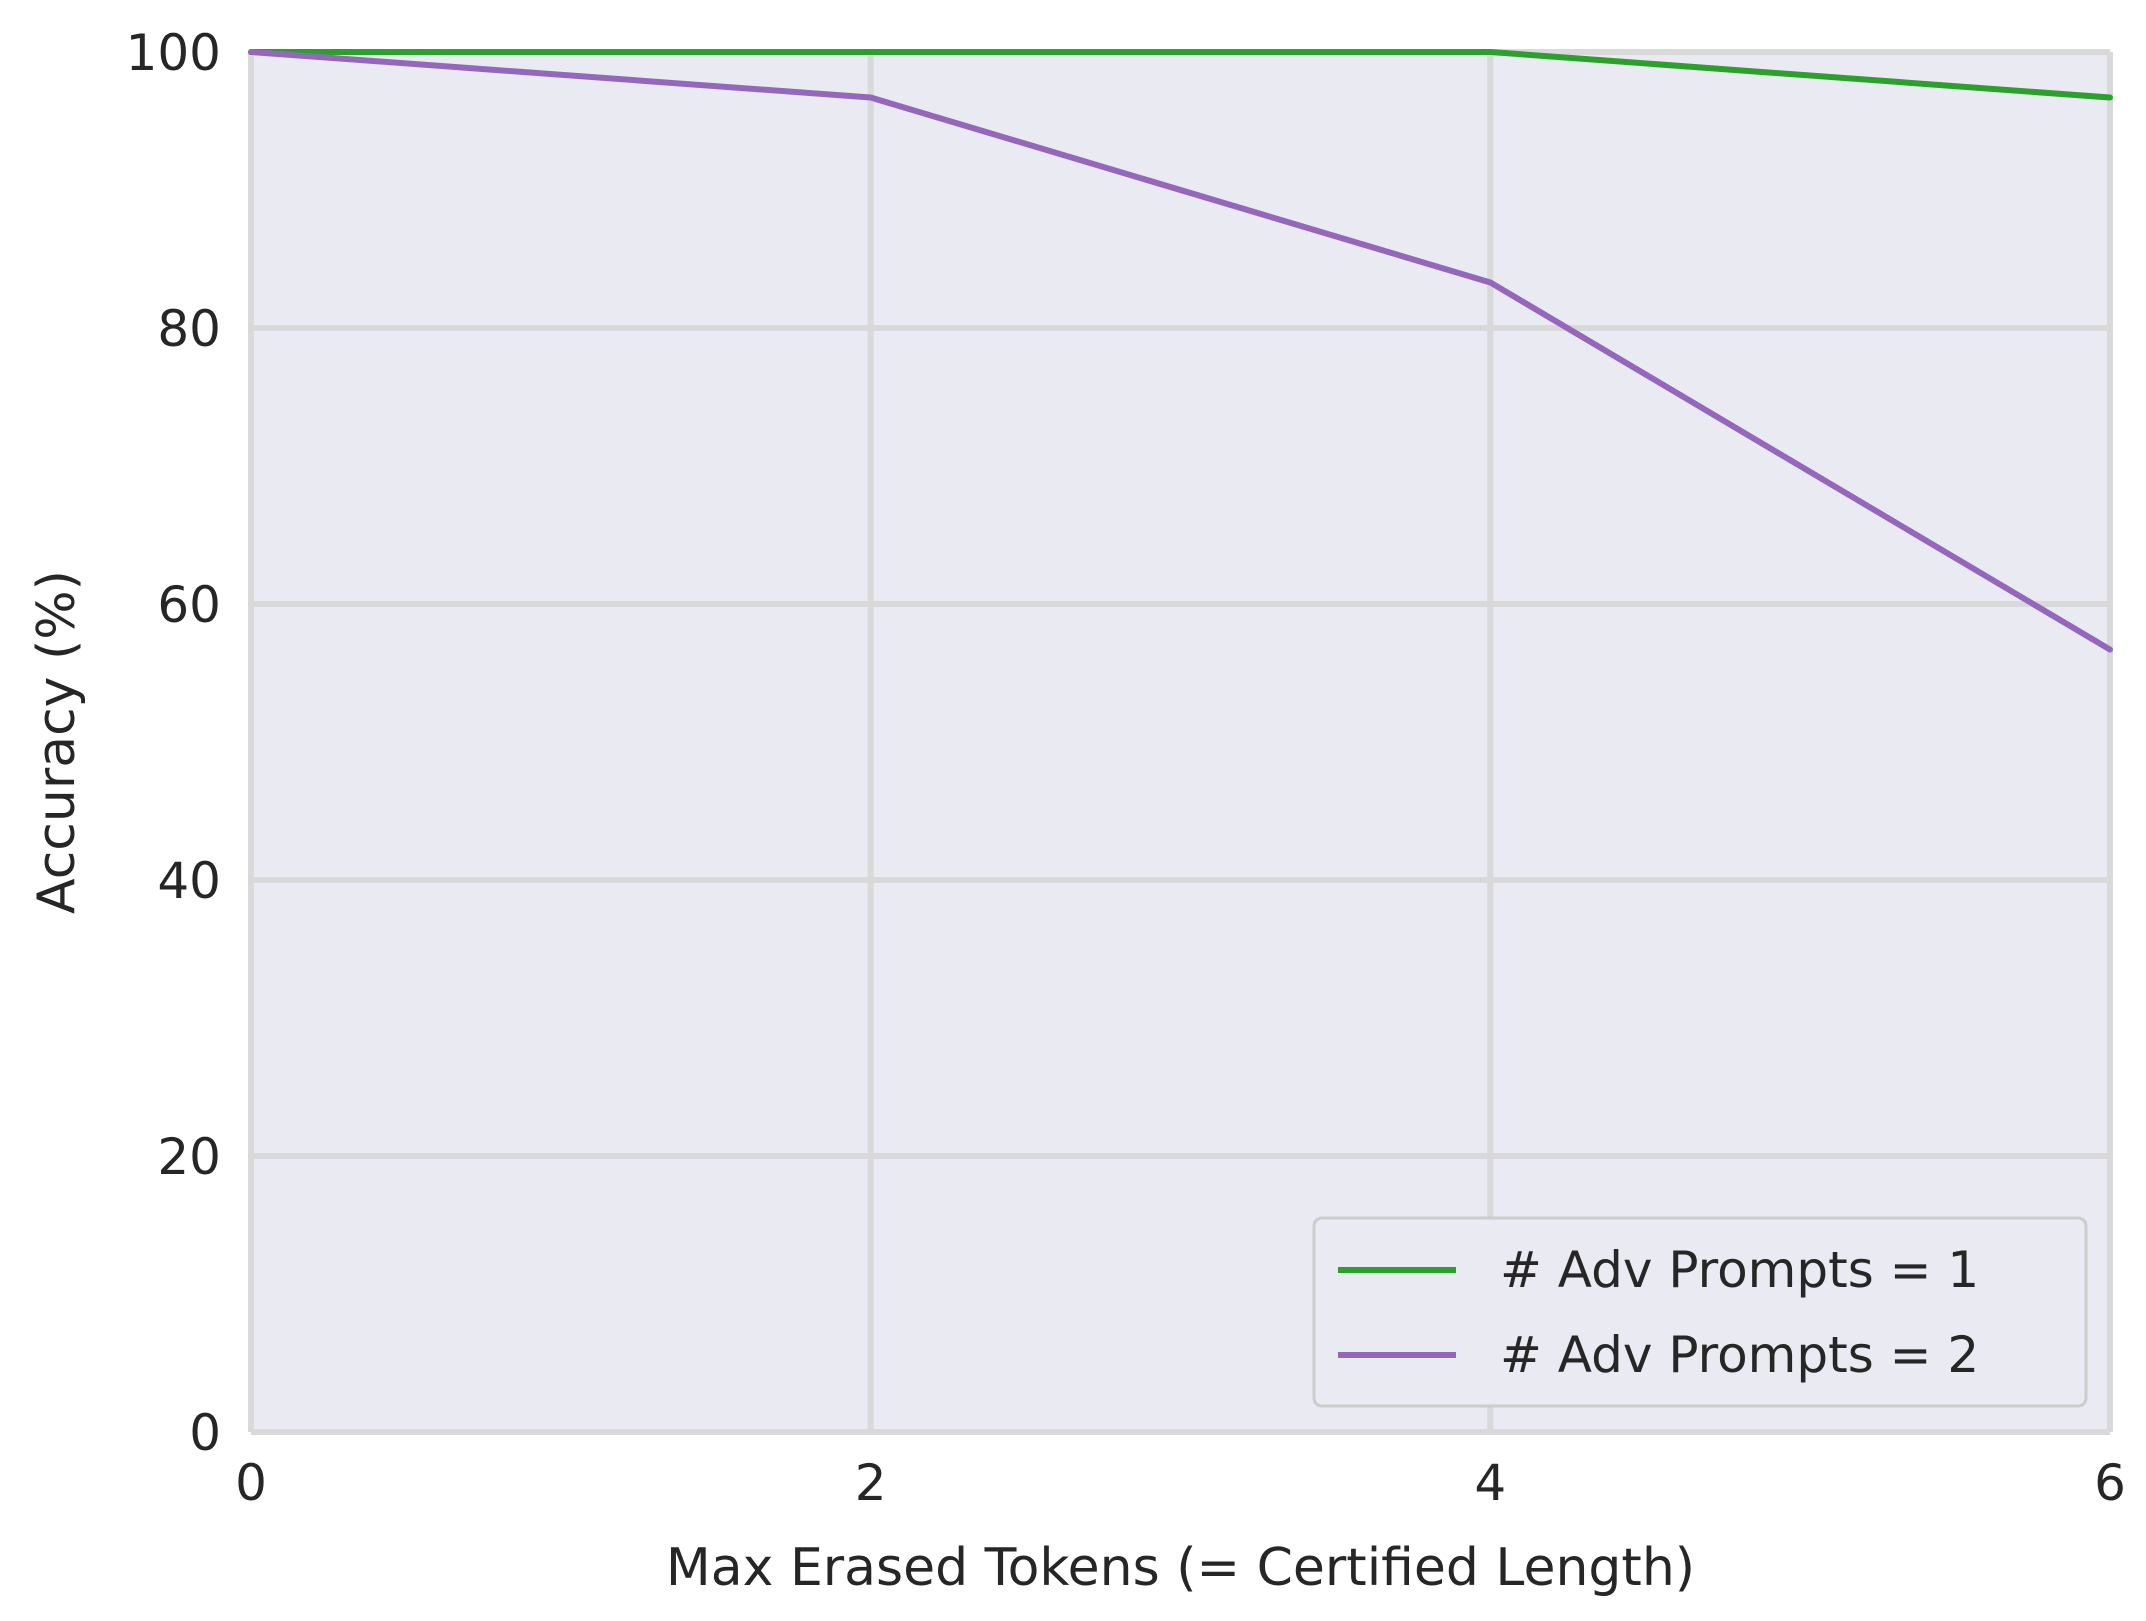 Image resolution: width=2146 pixels, height=1621 pixels. I want to click on y-tick-label: 0, so click(205, 1433).